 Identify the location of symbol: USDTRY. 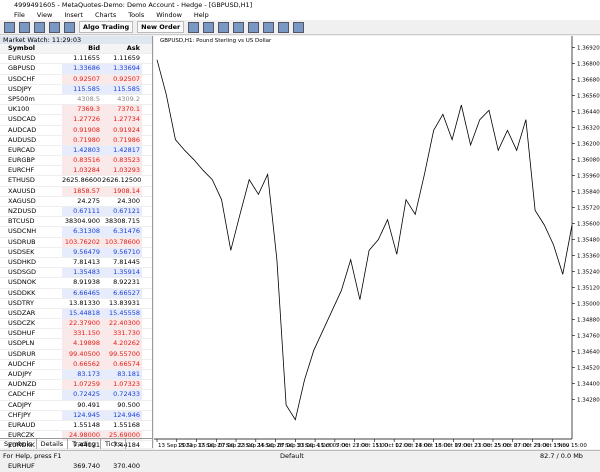
(21, 302).